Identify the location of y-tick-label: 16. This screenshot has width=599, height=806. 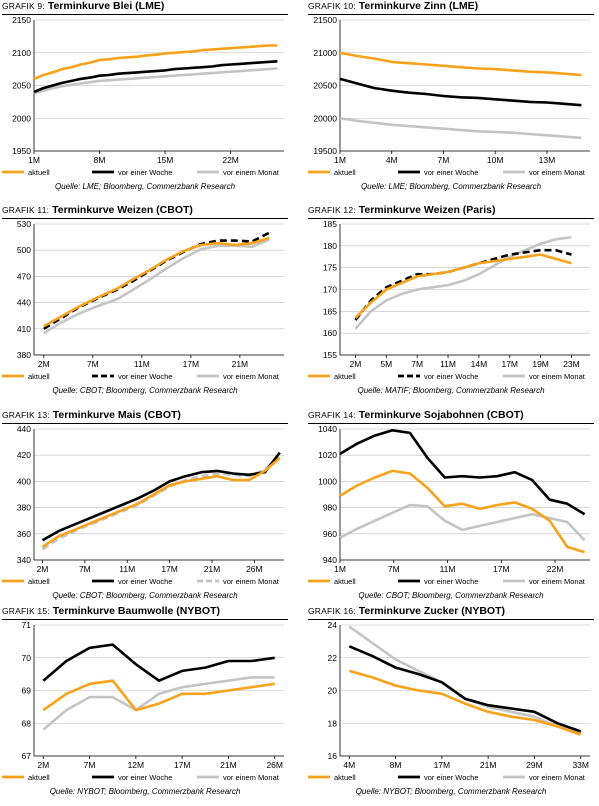
(333, 756).